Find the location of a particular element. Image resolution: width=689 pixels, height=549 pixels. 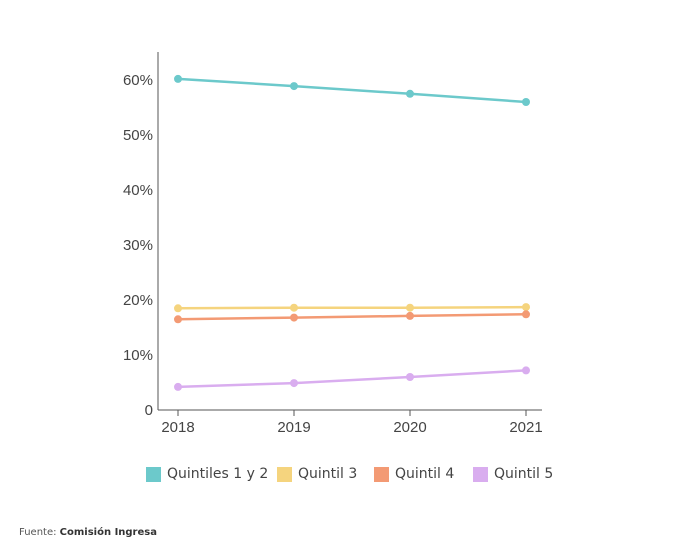

legend-item: Quintil 4 is located at coordinates (414, 474).